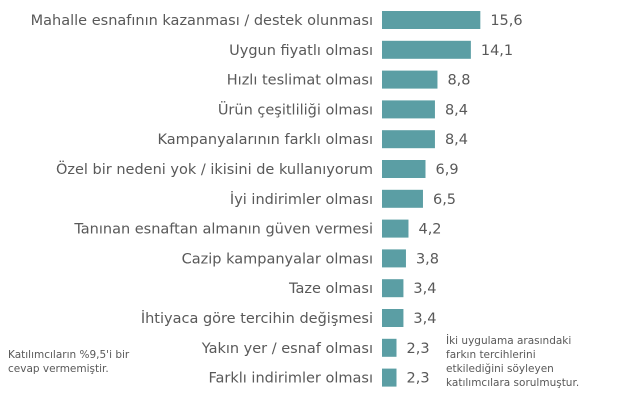  I want to click on category-label: Cazip kampanyalar olması, so click(277, 259).